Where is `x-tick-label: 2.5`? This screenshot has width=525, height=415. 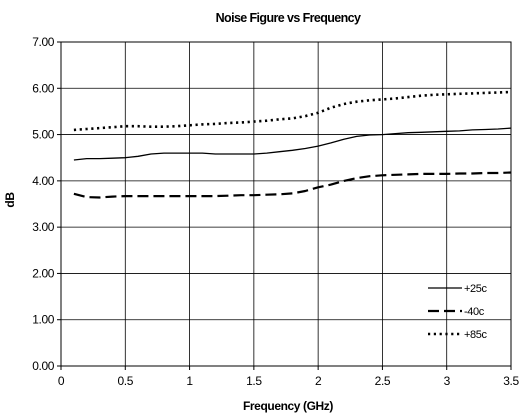 x-tick-label: 2.5 is located at coordinates (383, 381).